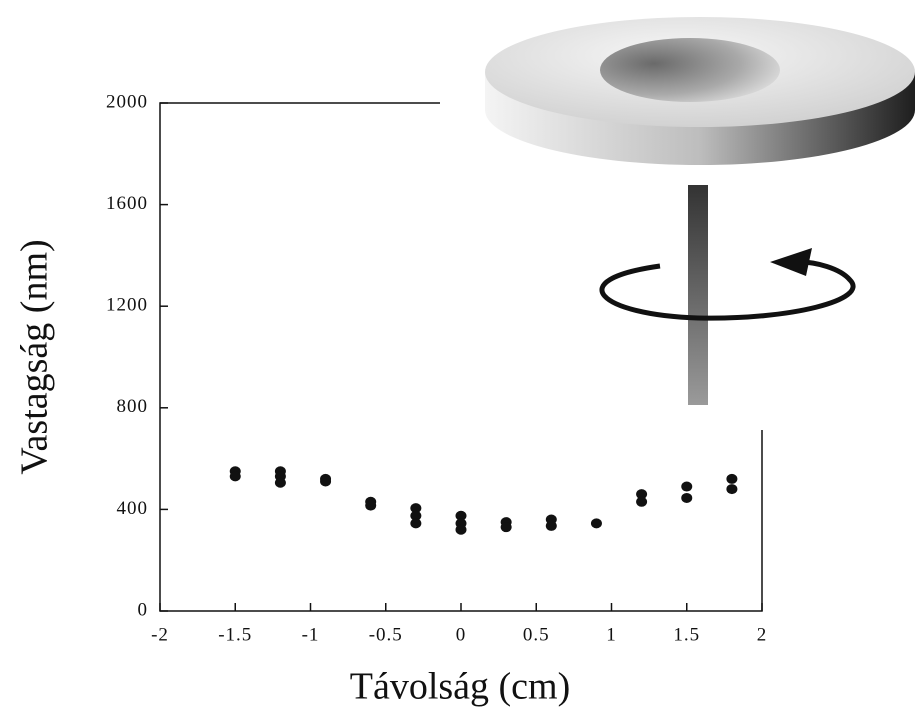  I want to click on x-tick-label: -0.5, so click(386, 634).